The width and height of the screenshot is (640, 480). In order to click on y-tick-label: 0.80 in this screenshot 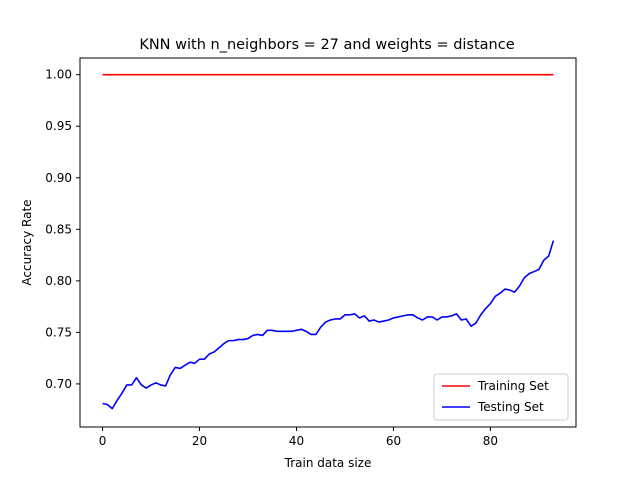, I will do `click(58, 281)`.